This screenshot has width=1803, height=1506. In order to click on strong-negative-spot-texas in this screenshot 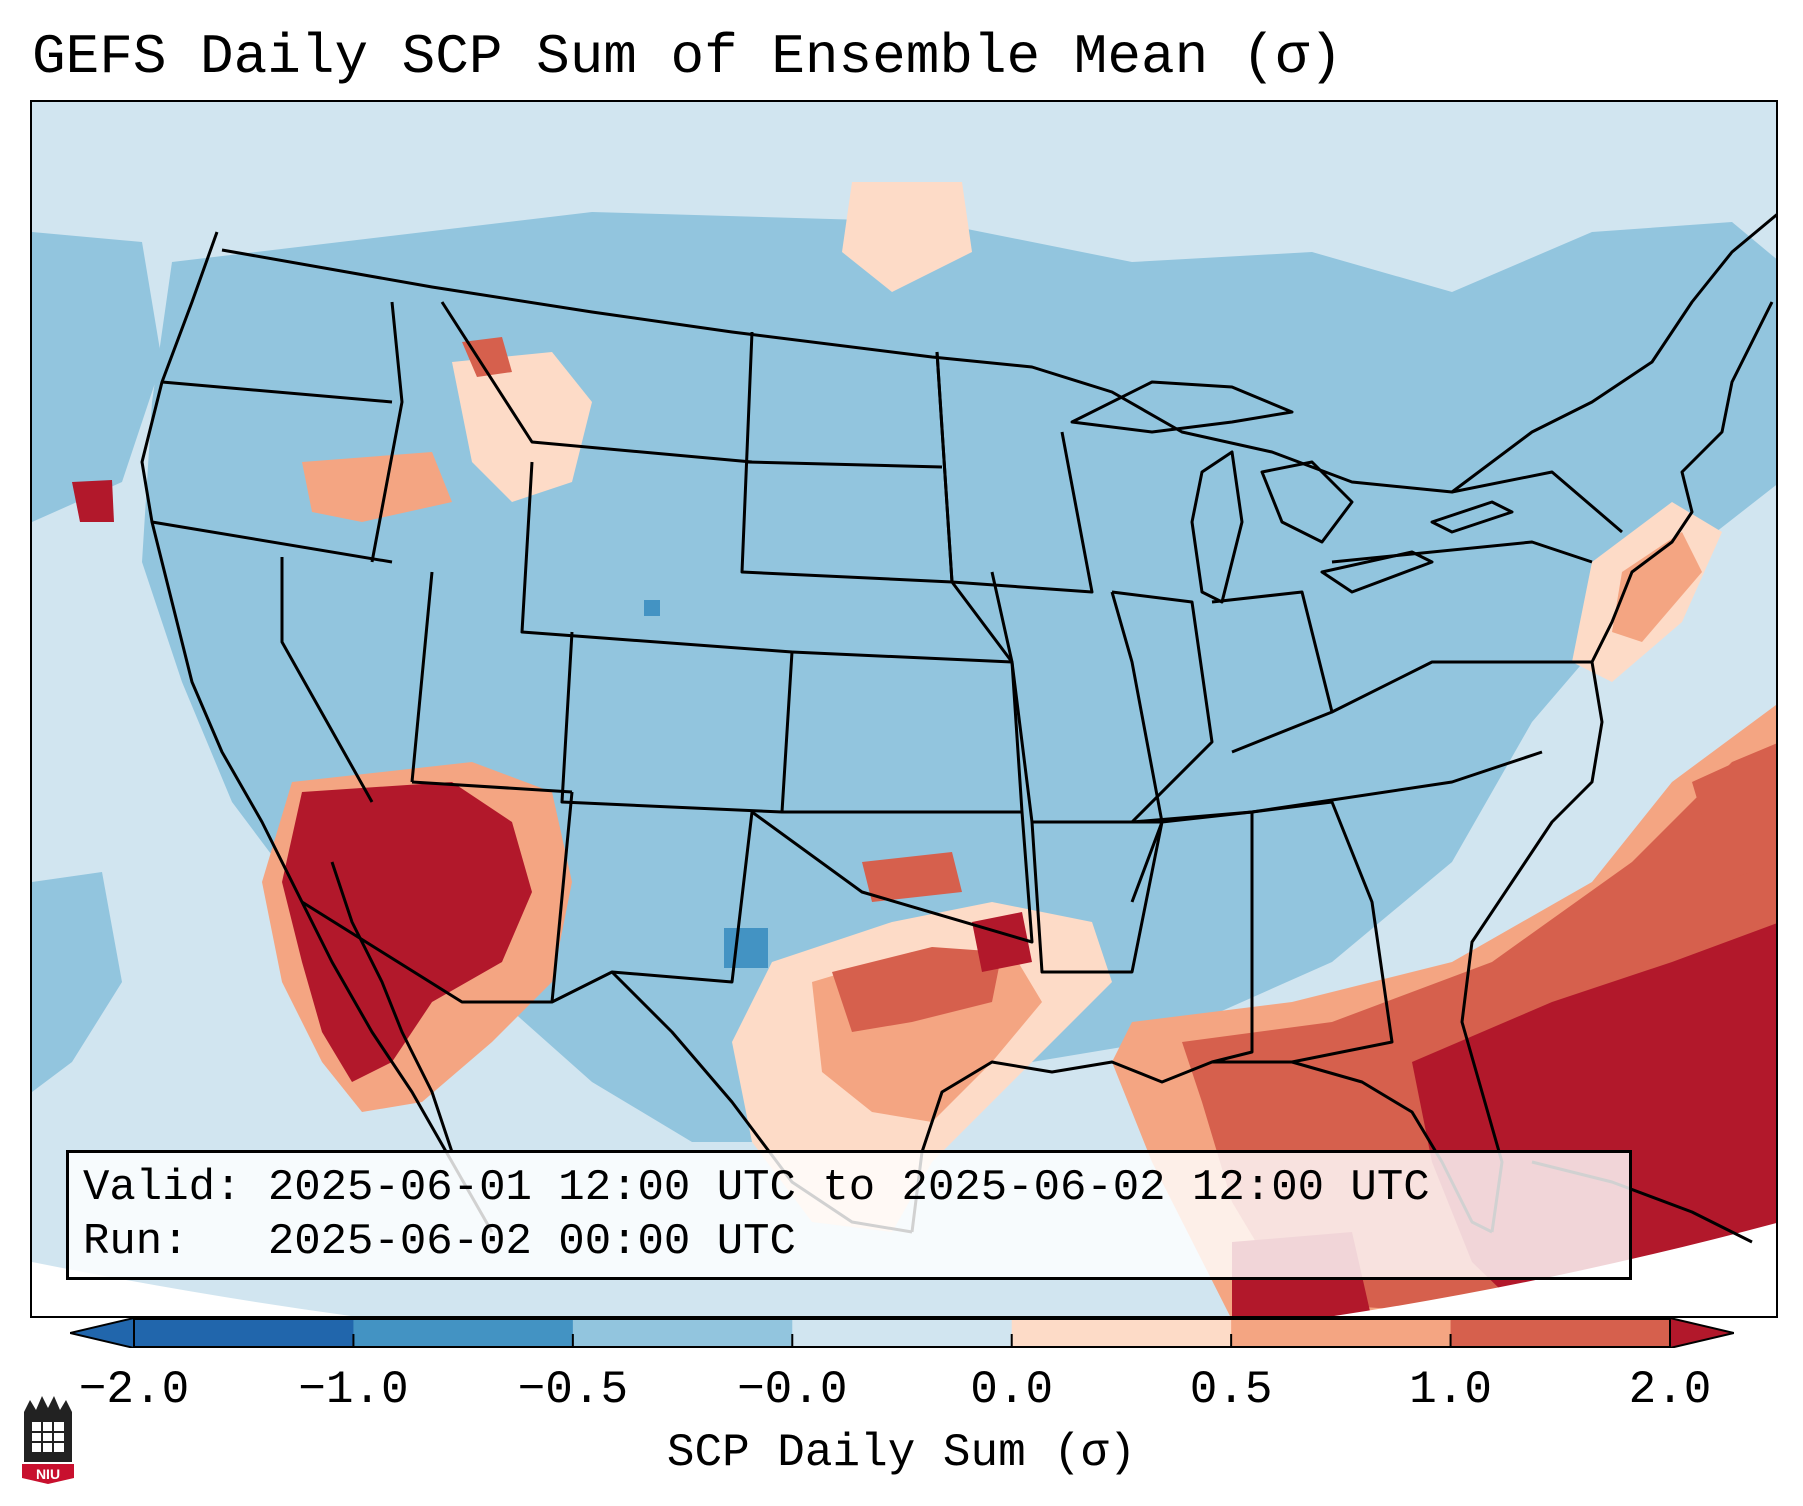, I will do `click(746, 948)`.